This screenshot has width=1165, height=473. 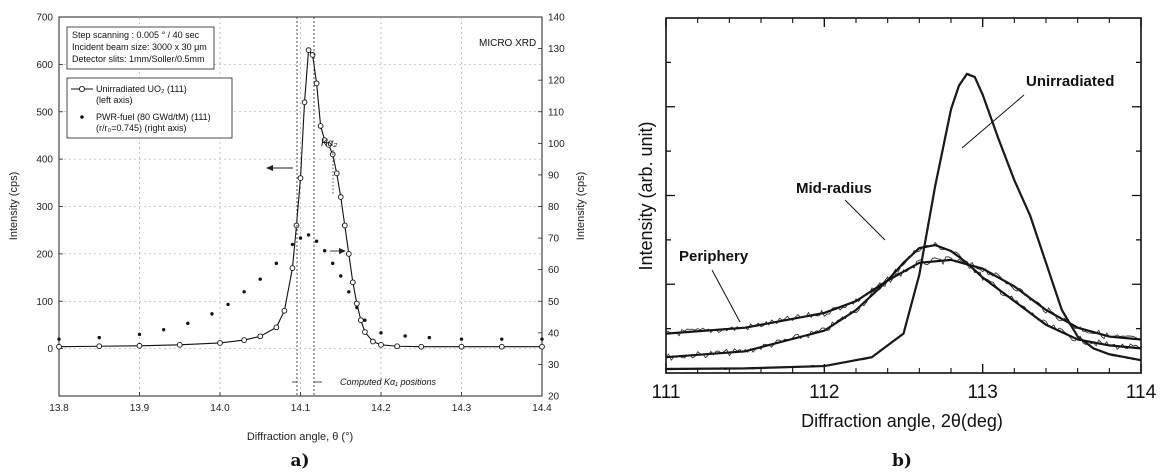 What do you see at coordinates (300, 437) in the screenshot?
I see `chart-a-xlabel: Diffraction angle, θ (°)` at bounding box center [300, 437].